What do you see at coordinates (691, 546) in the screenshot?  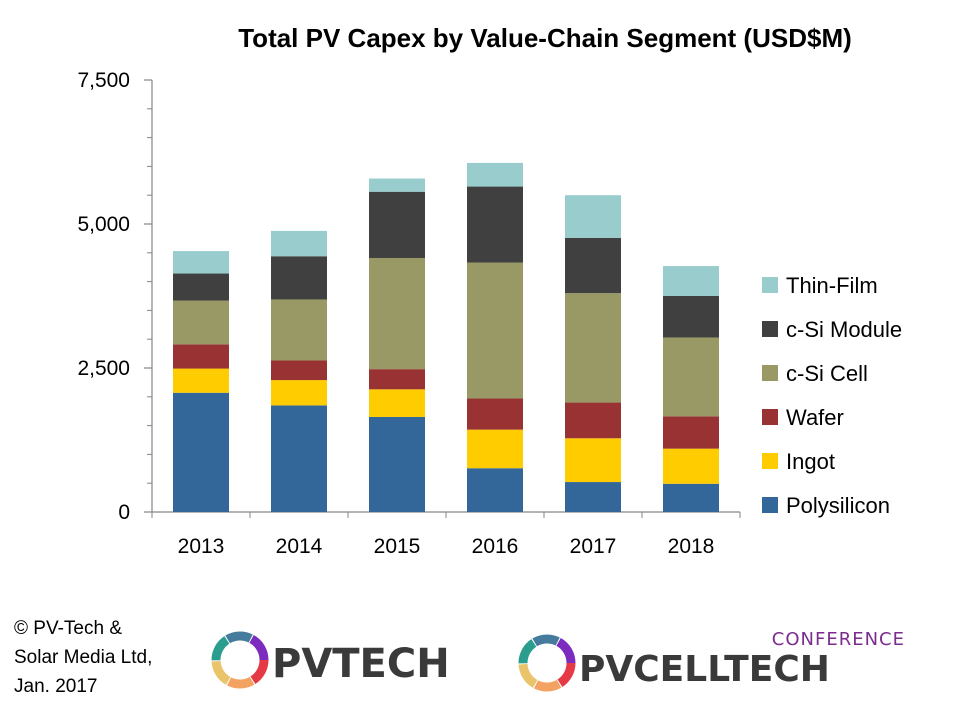 I see `x-tick-label: 2018` at bounding box center [691, 546].